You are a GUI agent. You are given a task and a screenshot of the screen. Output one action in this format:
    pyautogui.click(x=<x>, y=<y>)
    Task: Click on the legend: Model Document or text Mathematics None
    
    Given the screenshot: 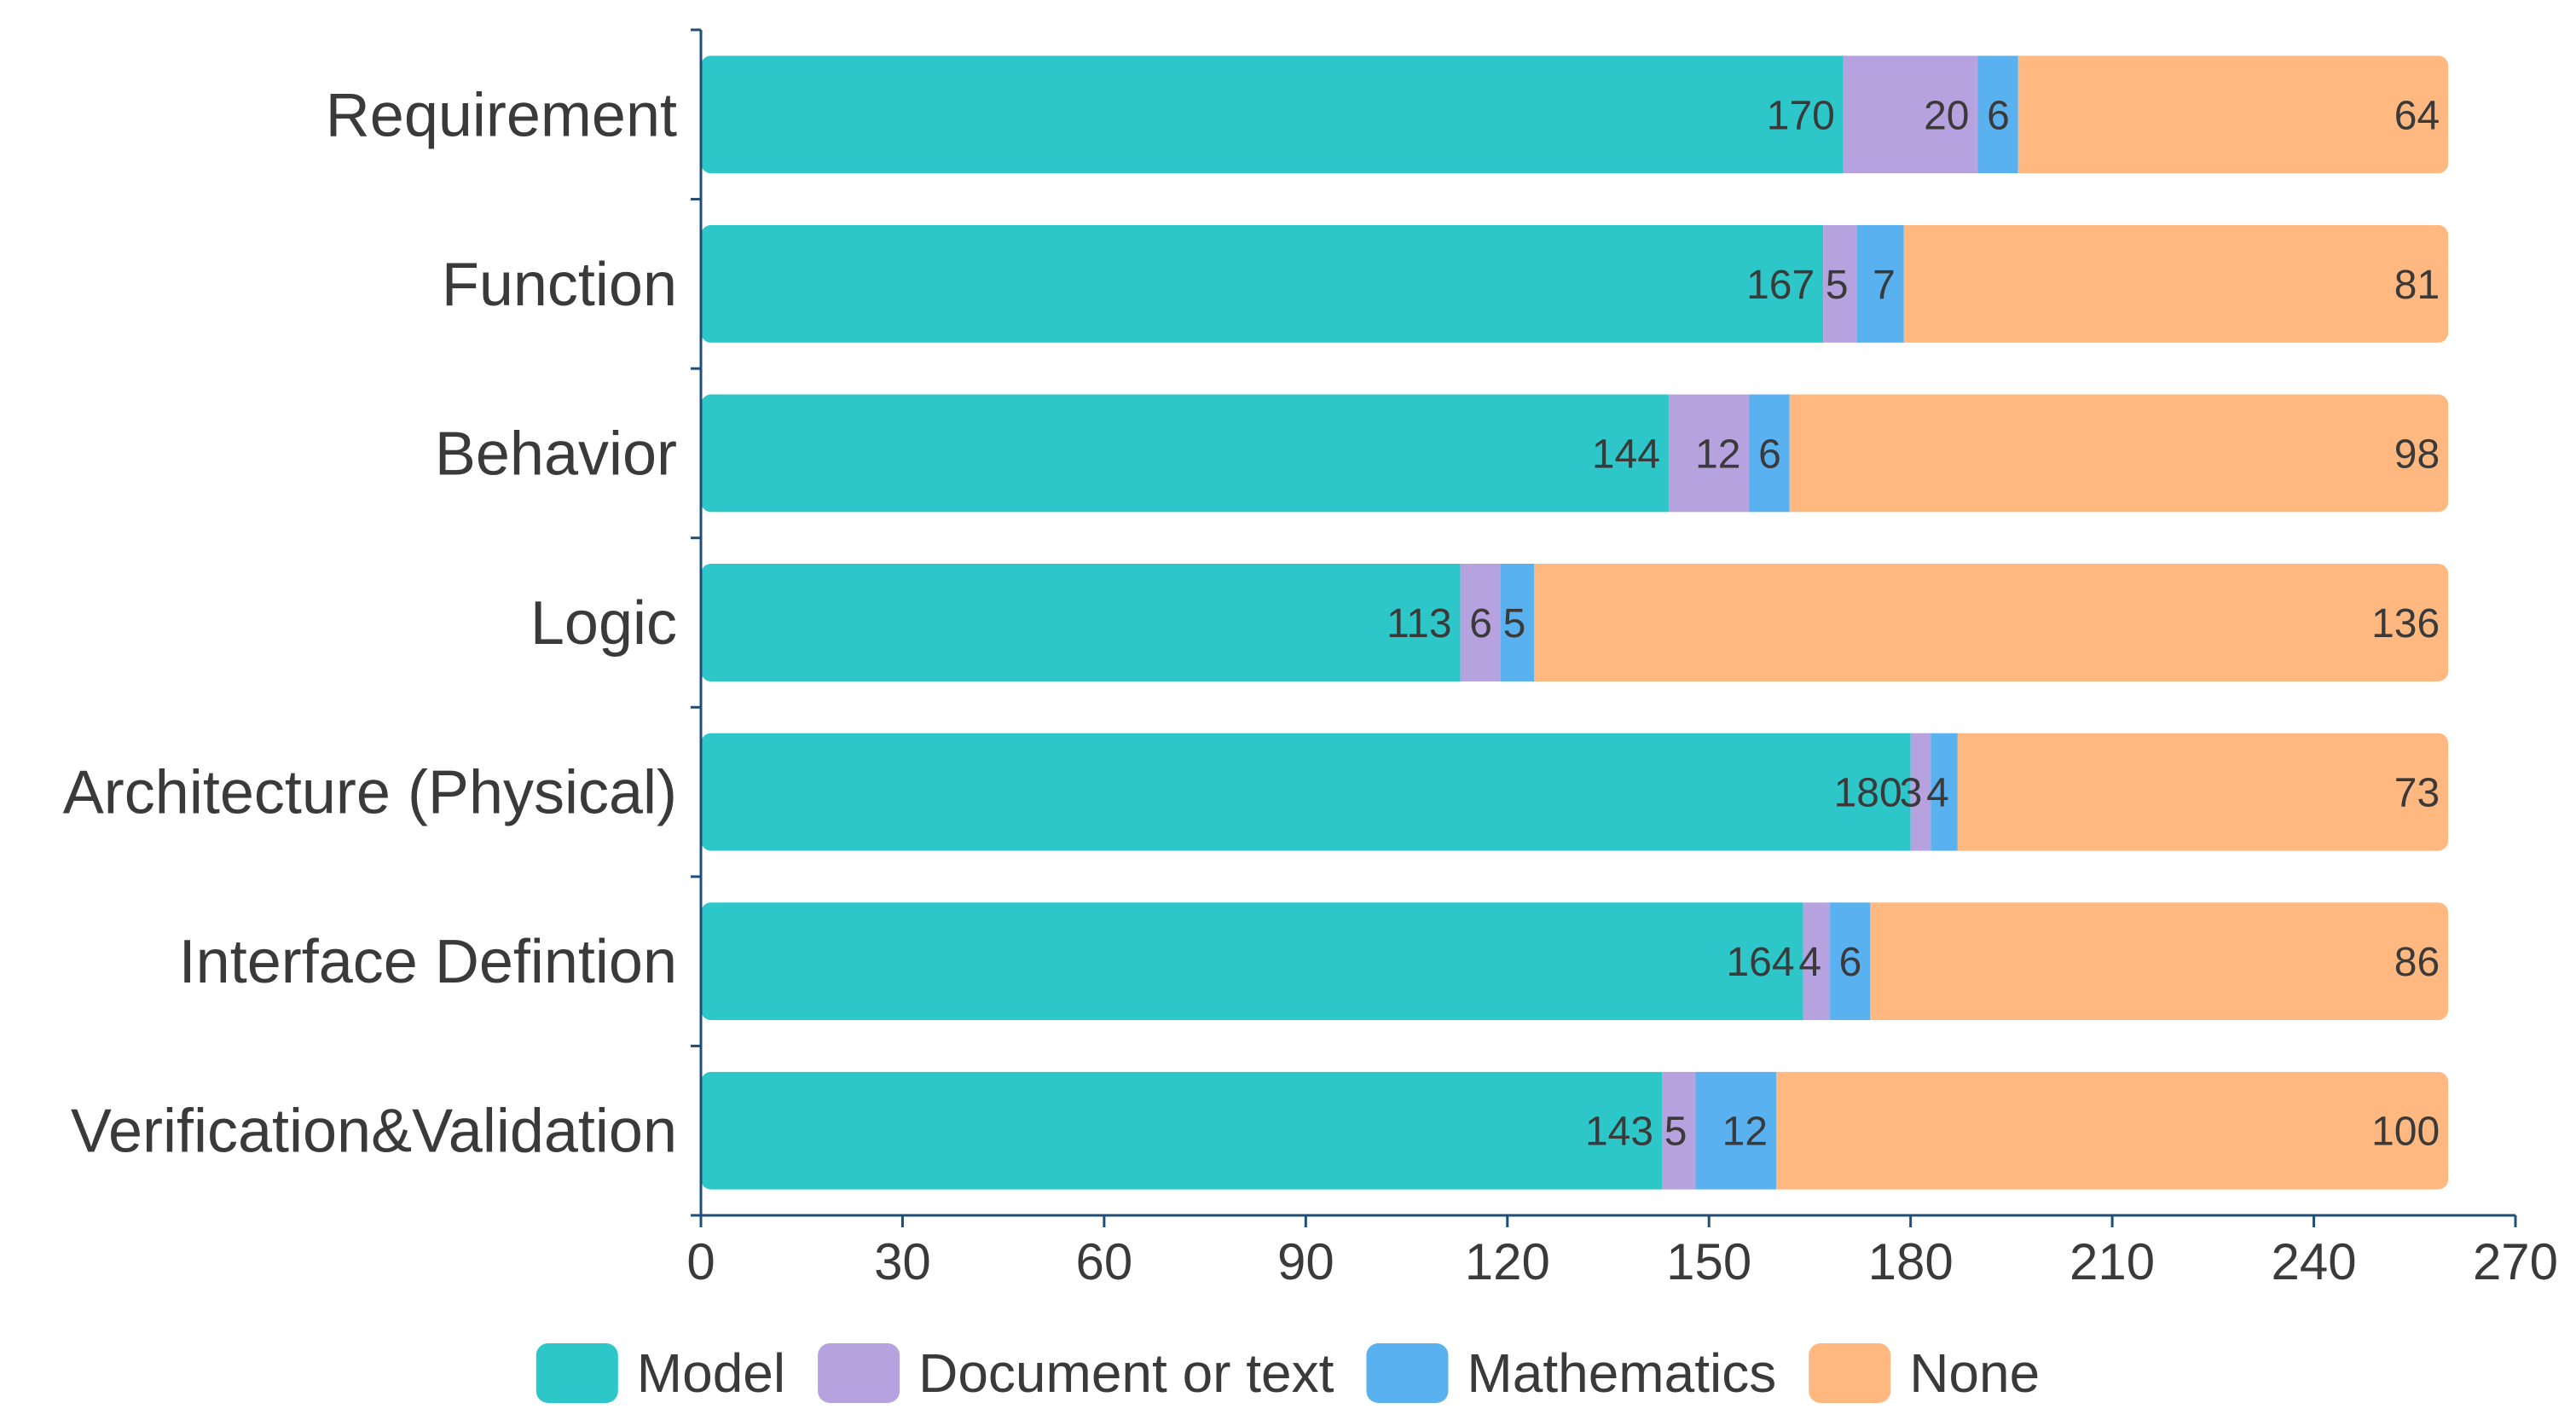 What is the action you would take?
    pyautogui.click(x=1287, y=1373)
    